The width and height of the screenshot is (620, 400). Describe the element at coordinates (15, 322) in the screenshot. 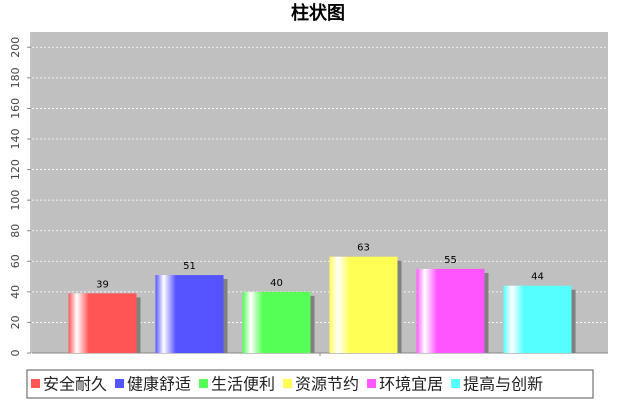

I see `y-tick-label: 20` at that location.